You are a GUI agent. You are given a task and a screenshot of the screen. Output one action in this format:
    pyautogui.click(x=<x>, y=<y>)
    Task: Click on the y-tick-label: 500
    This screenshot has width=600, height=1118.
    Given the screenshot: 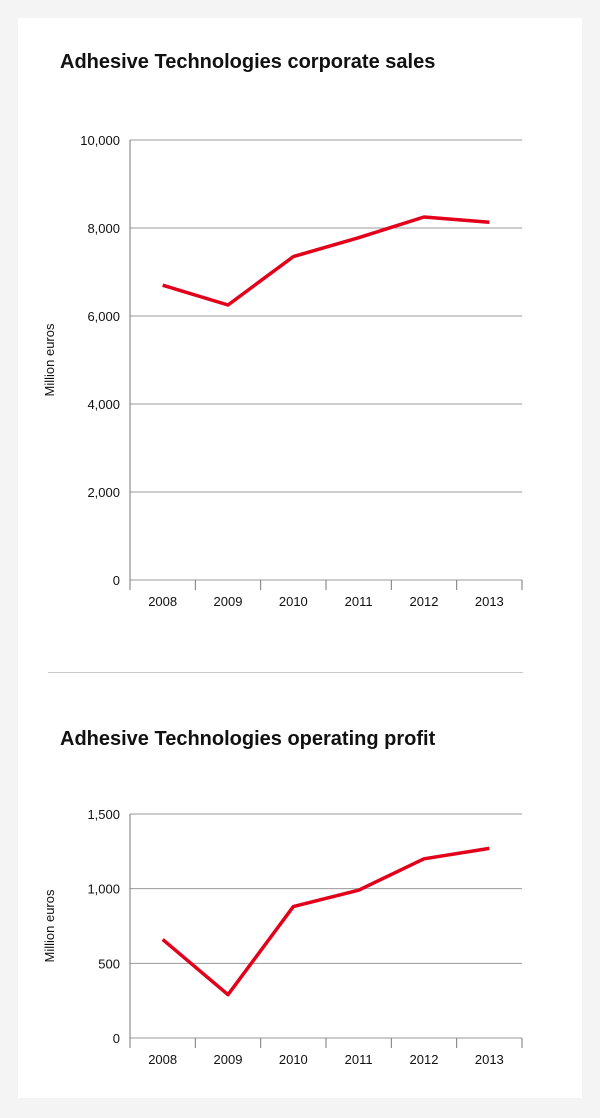 What is the action you would take?
    pyautogui.click(x=109, y=963)
    